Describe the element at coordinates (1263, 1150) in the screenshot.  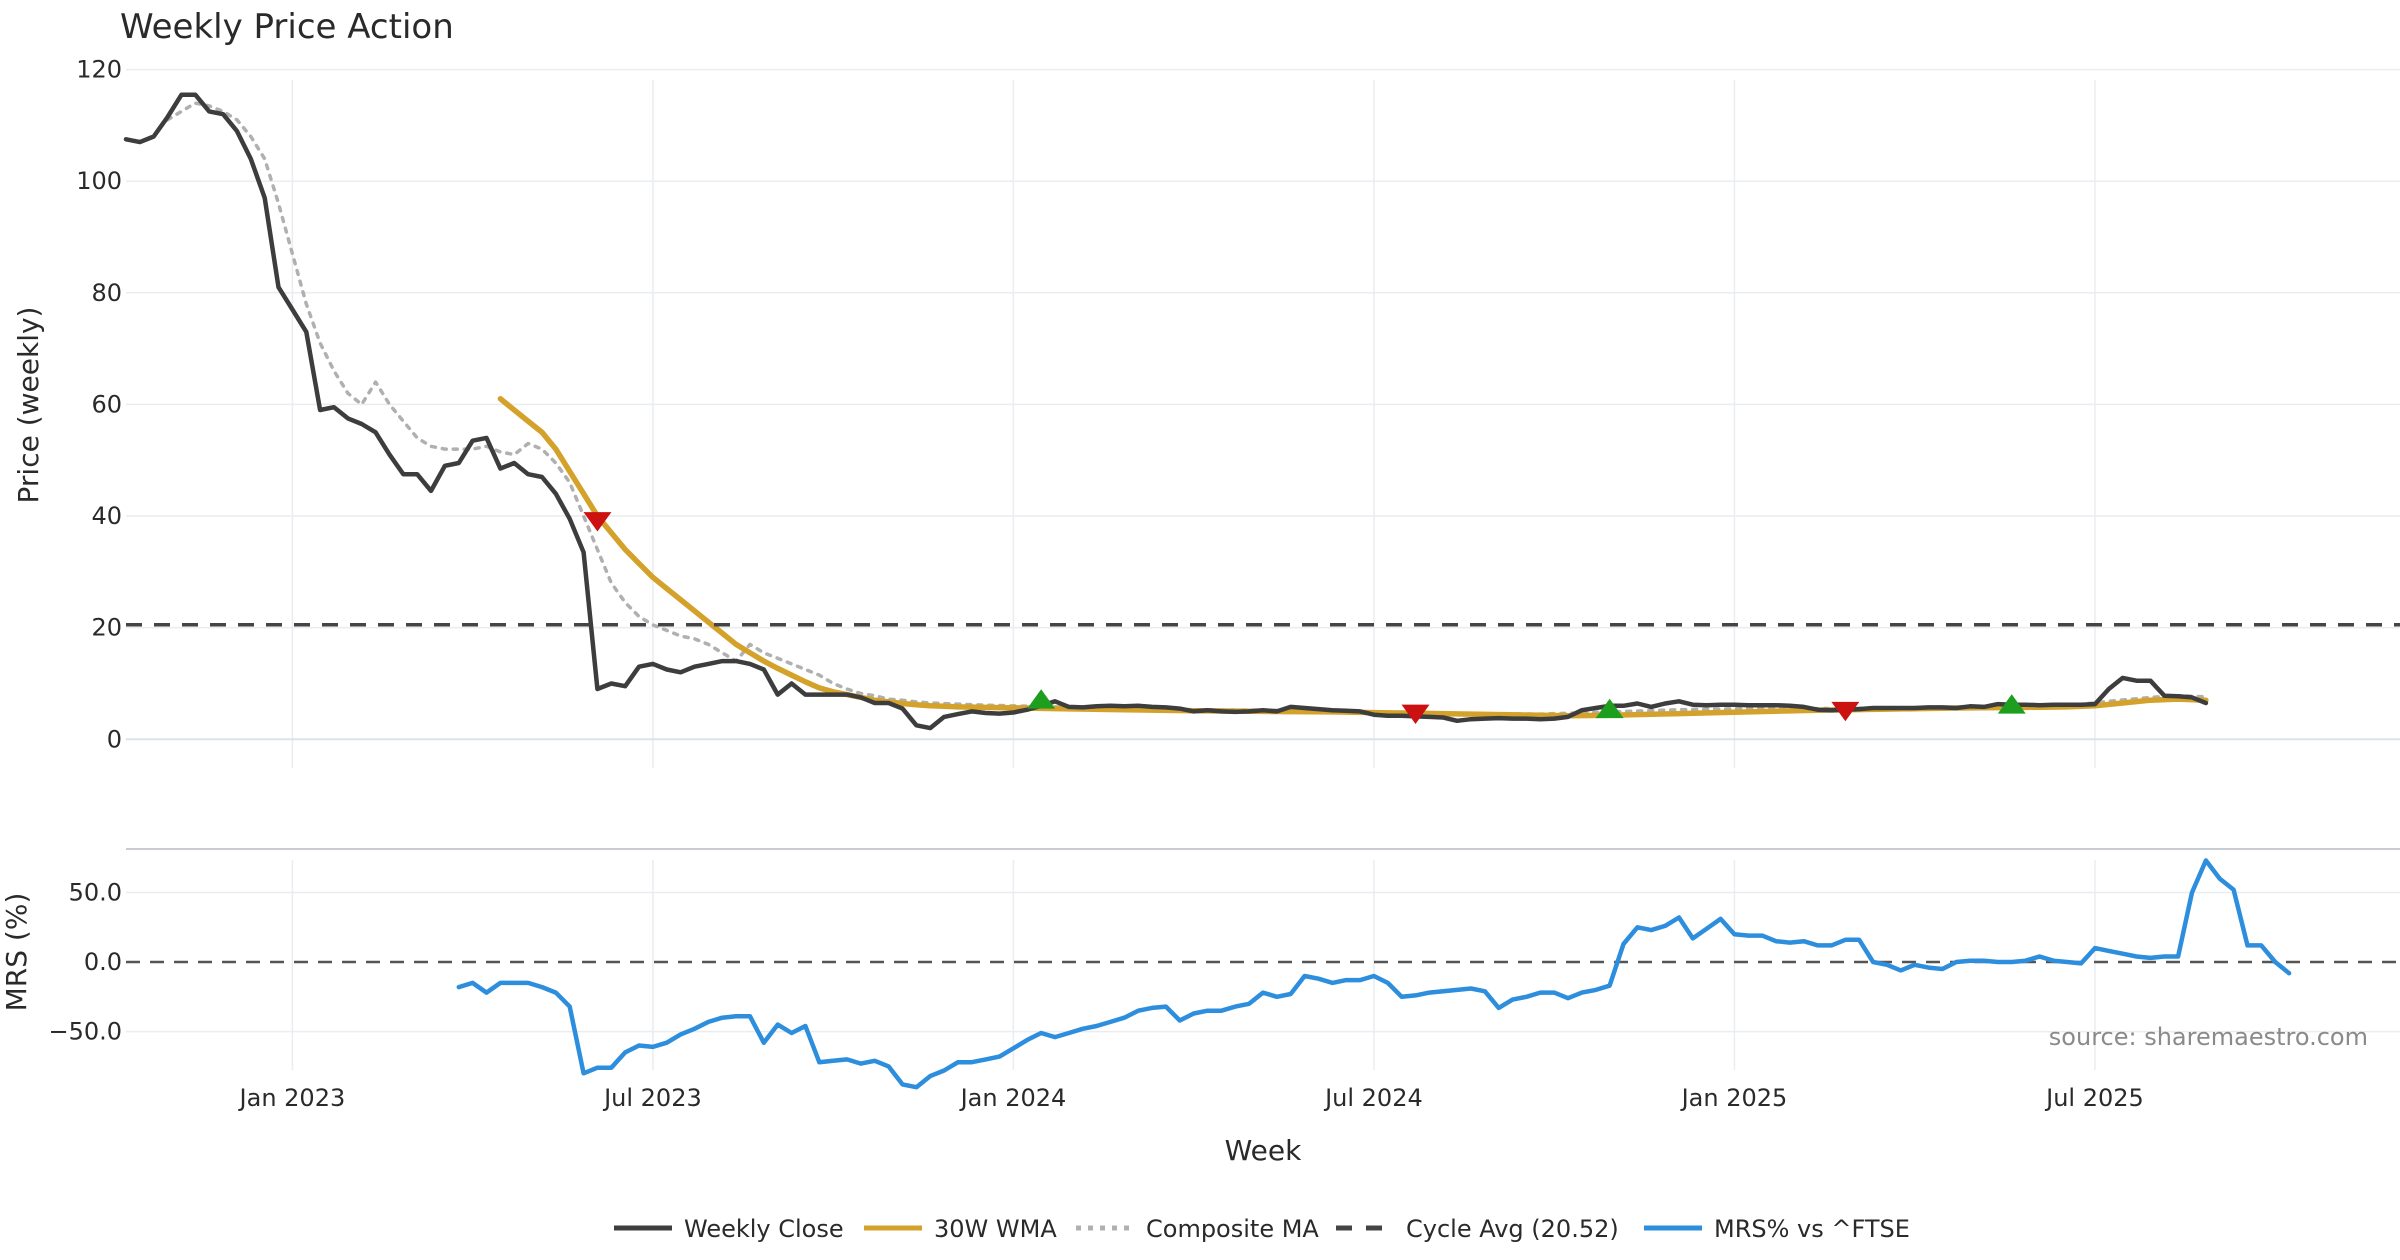
I see `x-axis-title: Week` at that location.